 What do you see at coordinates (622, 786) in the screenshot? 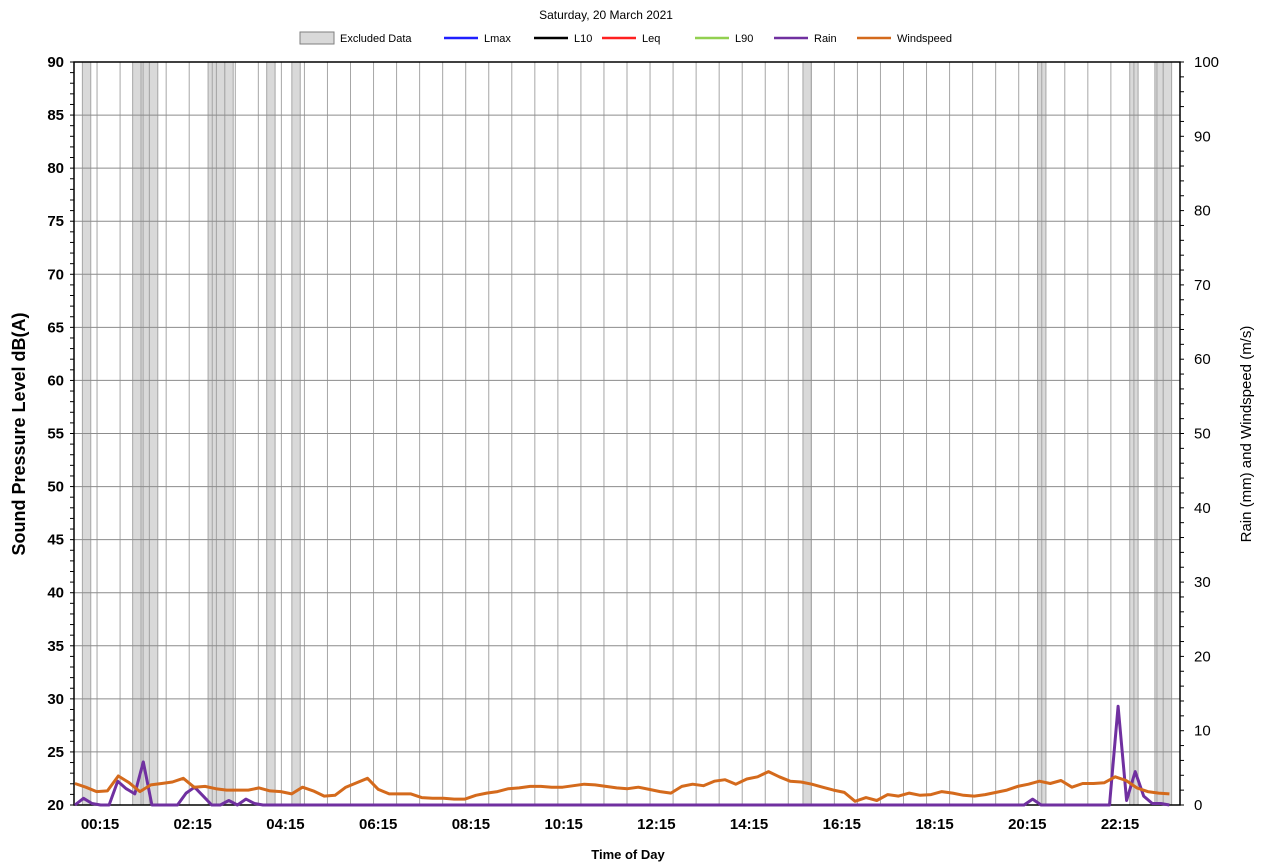
I see `series-line-windspeed` at bounding box center [622, 786].